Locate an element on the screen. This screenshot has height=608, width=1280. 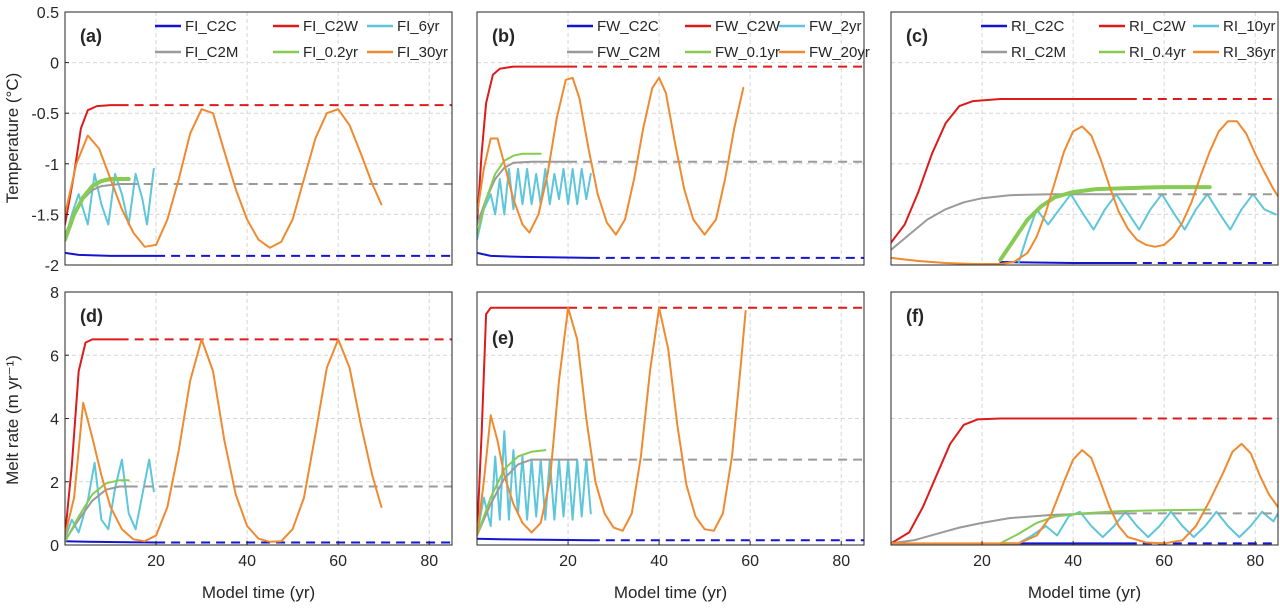
legend-label: FI_C2W is located at coordinates (331, 26).